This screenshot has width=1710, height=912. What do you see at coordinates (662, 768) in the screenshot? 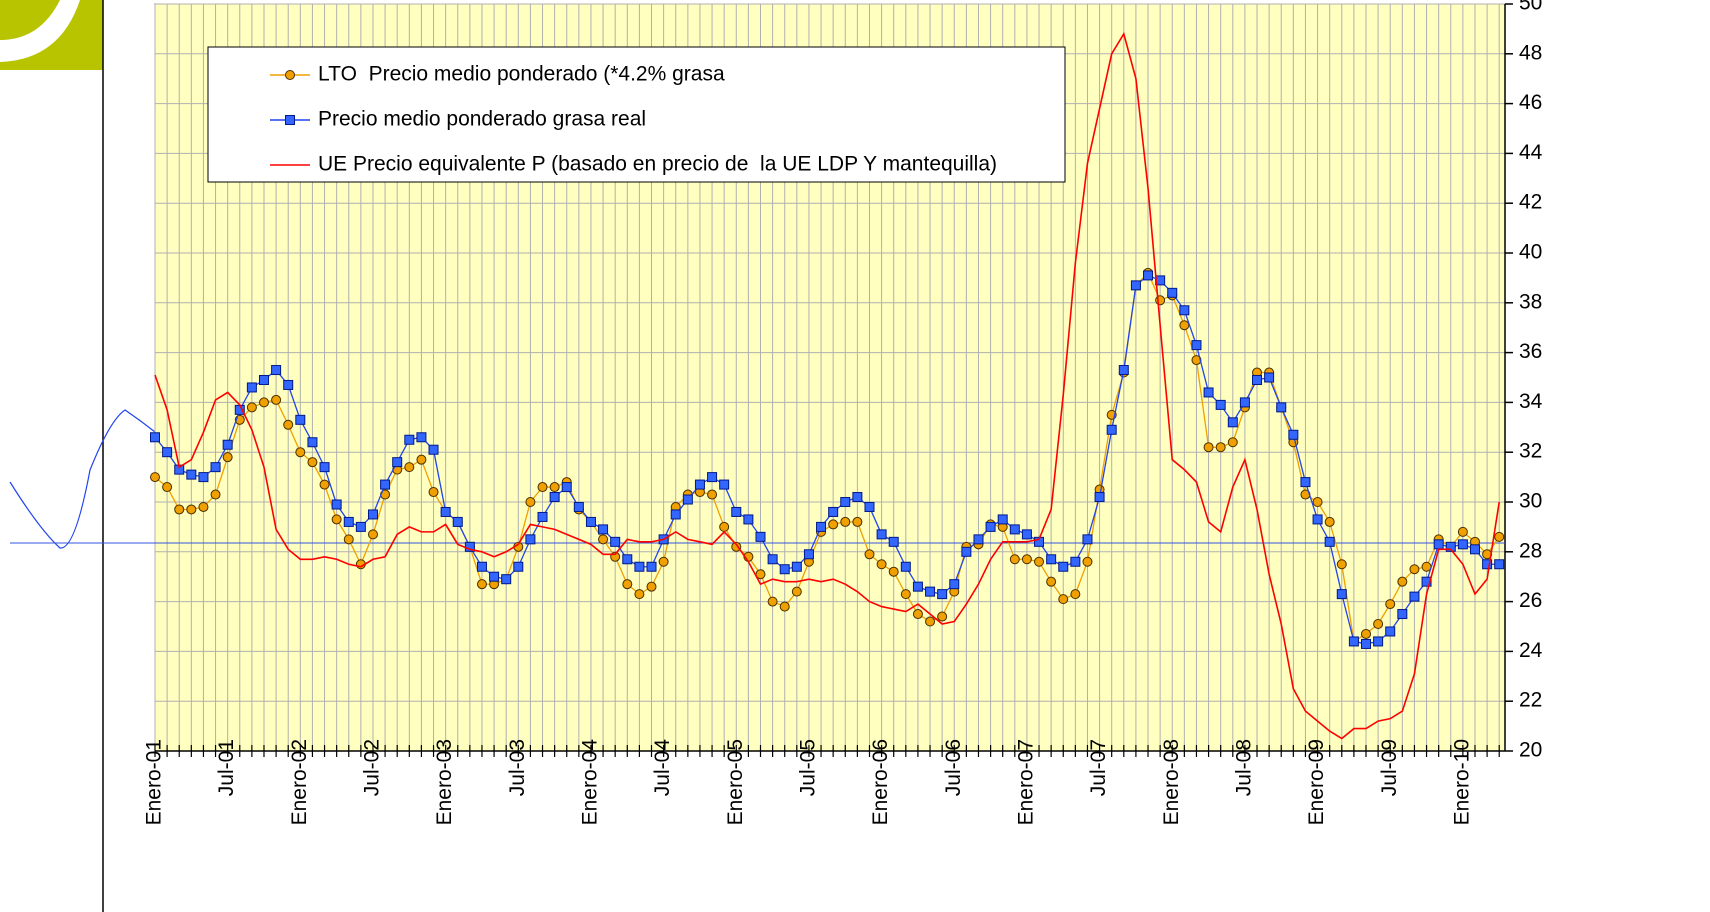
I see `x-tick-label: Jul-04` at bounding box center [662, 768].